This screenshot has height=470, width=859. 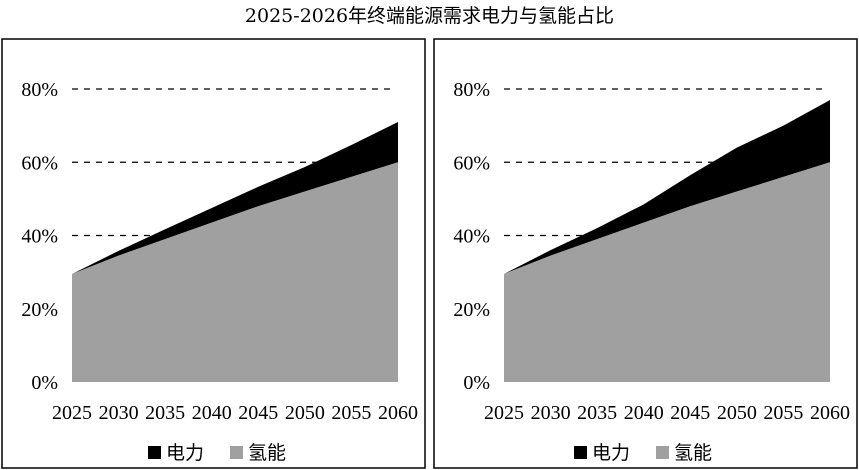 I want to click on chart-title: 2025-2026年终端能源需求电力与氢能占比, so click(x=429, y=16).